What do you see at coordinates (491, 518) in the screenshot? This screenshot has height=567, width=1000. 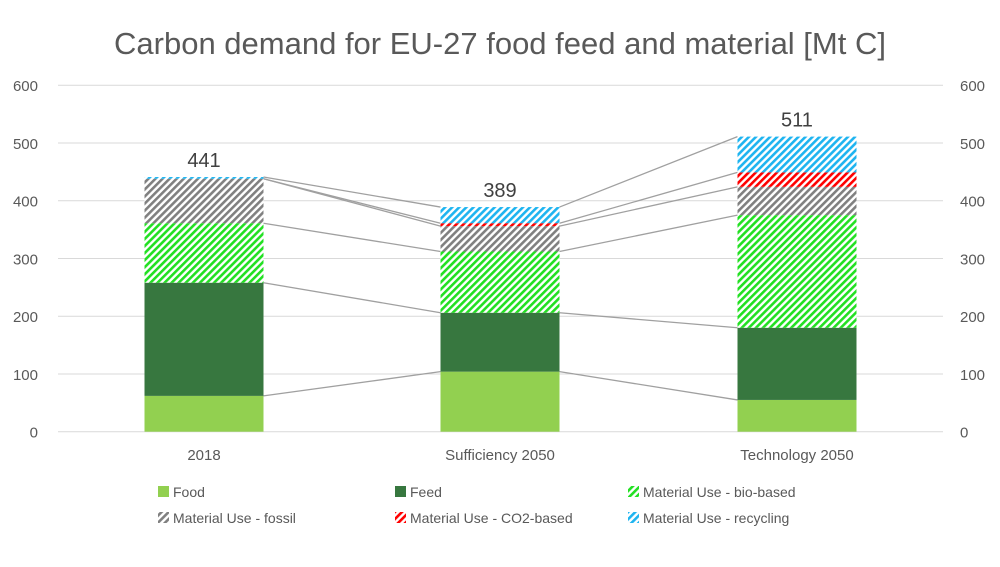 I see `legend-label: Material Use - CO2-based` at bounding box center [491, 518].